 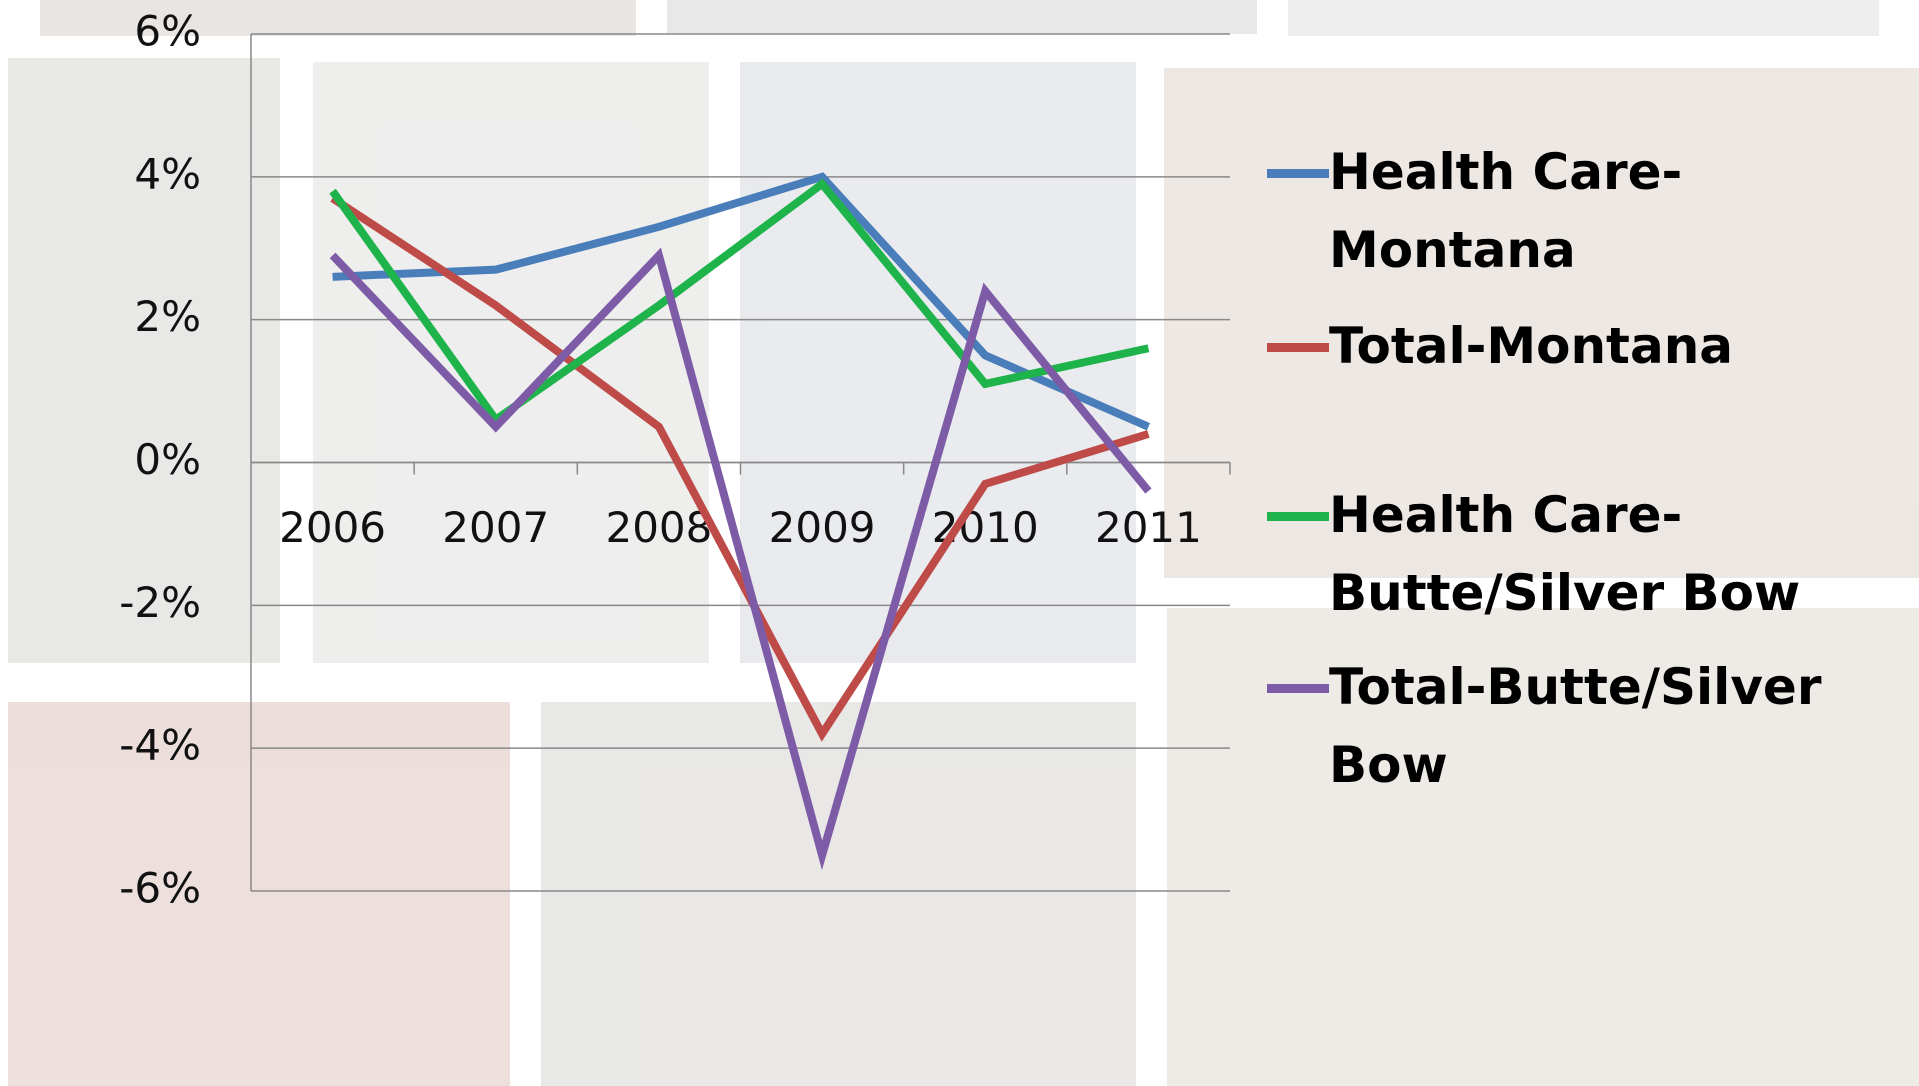 I want to click on legend-entry: Health Care-Butte/Silver Bow, so click(x=1567, y=554).